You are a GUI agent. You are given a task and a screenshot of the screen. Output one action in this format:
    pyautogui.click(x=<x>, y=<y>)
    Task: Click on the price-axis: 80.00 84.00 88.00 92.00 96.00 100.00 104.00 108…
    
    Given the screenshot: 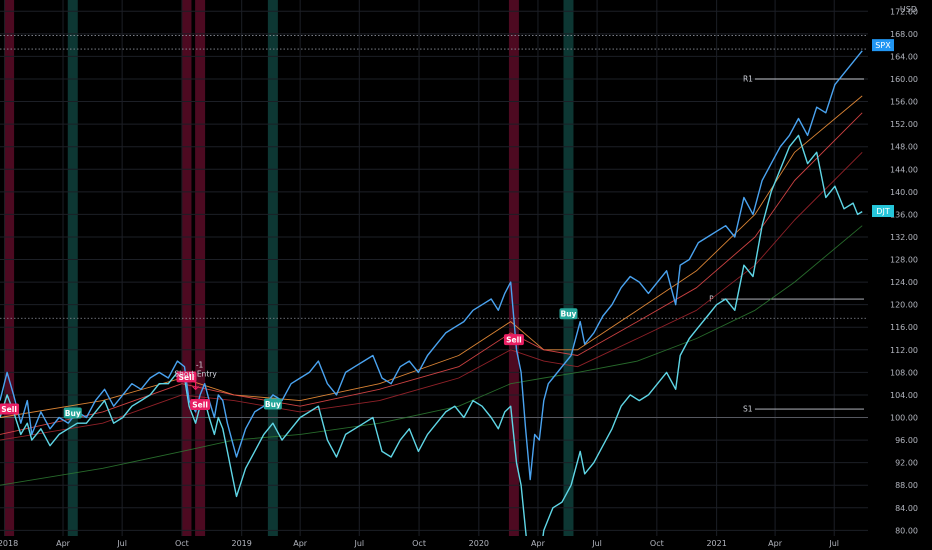 What is the action you would take?
    pyautogui.click(x=904, y=271)
    